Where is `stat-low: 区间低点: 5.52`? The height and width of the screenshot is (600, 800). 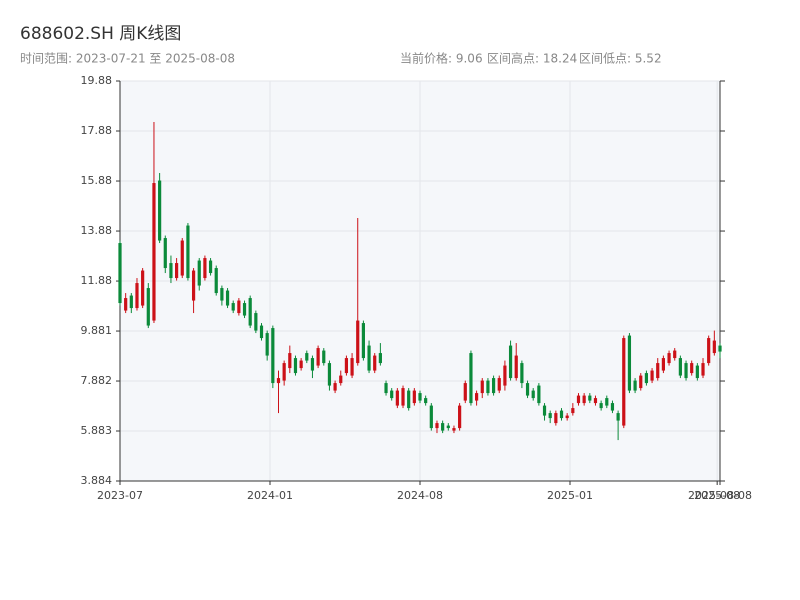
stat-low: 区间低点: 5.52 is located at coordinates (620, 59).